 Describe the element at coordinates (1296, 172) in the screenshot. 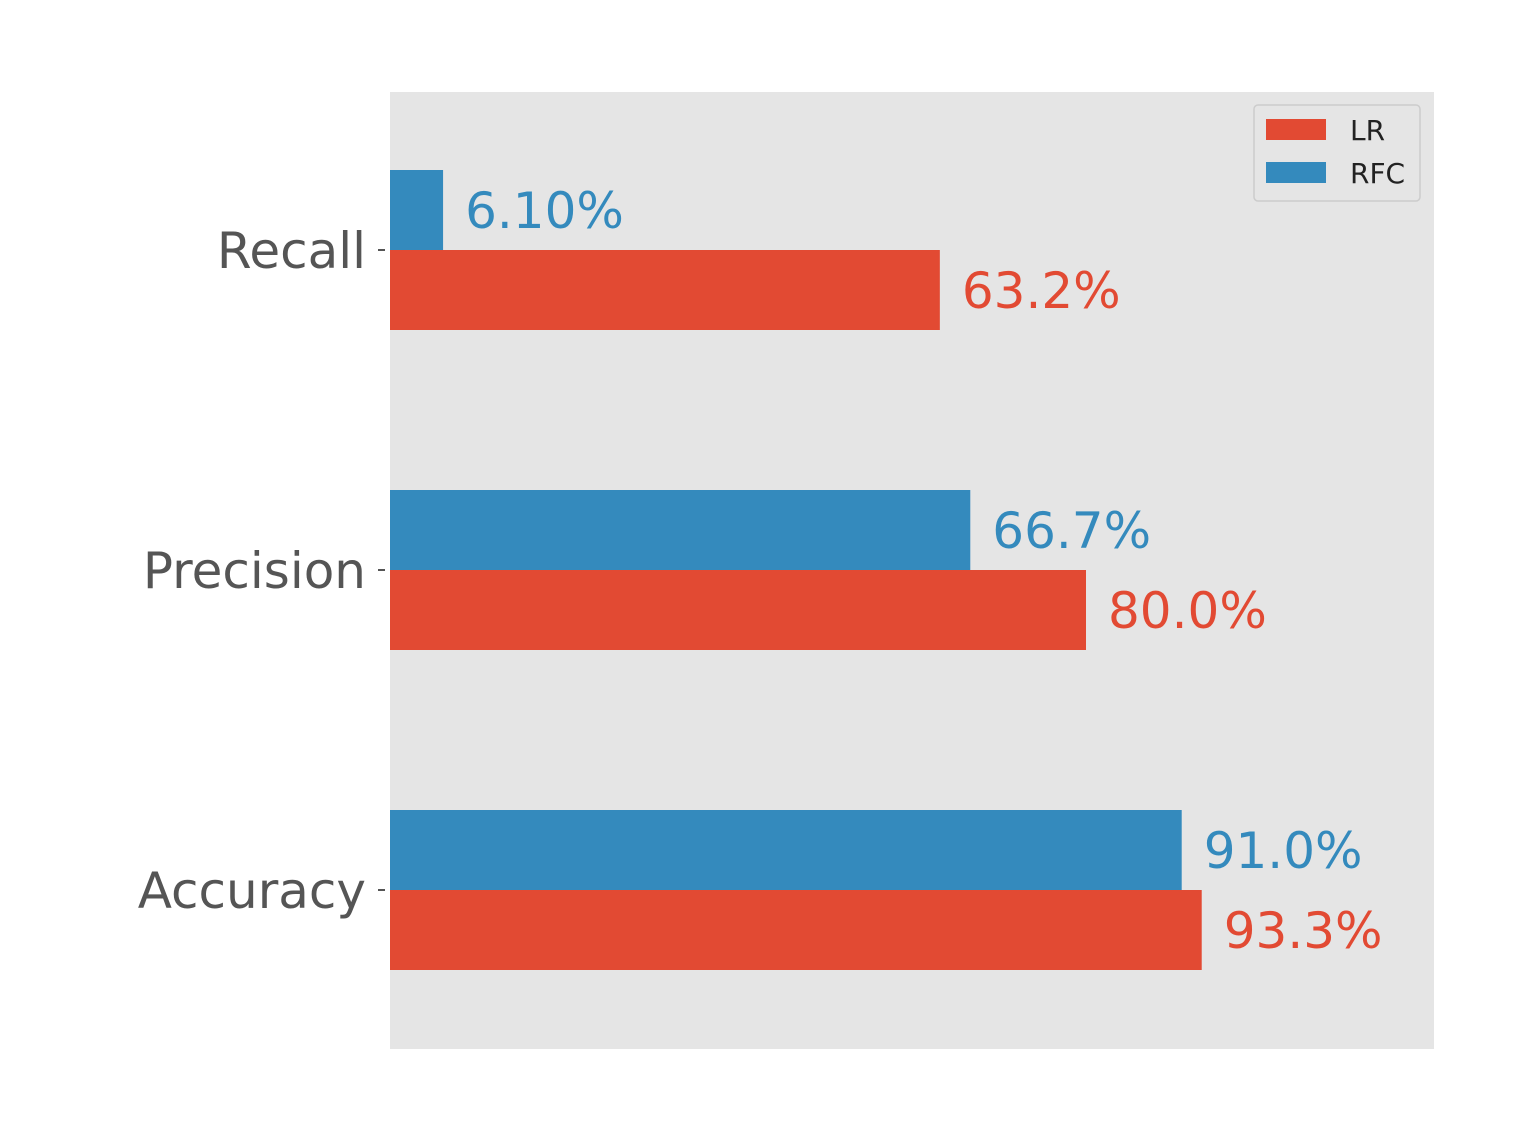

I see `legend-swatch-rfc` at that location.